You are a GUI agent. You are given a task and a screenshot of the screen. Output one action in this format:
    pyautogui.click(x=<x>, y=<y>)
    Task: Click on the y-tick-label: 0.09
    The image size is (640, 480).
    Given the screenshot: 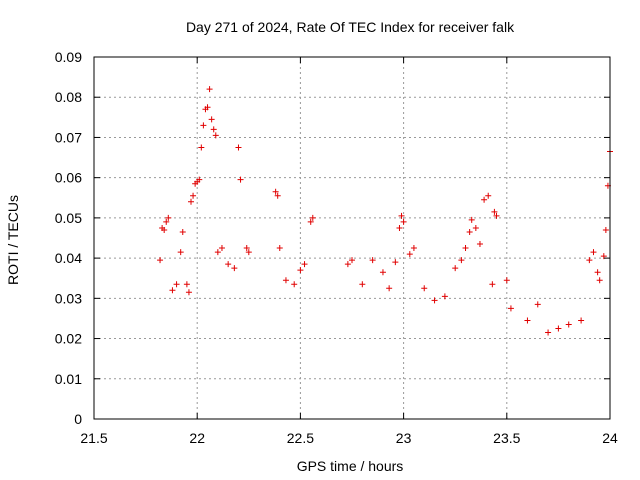 What is the action you would take?
    pyautogui.click(x=68, y=57)
    